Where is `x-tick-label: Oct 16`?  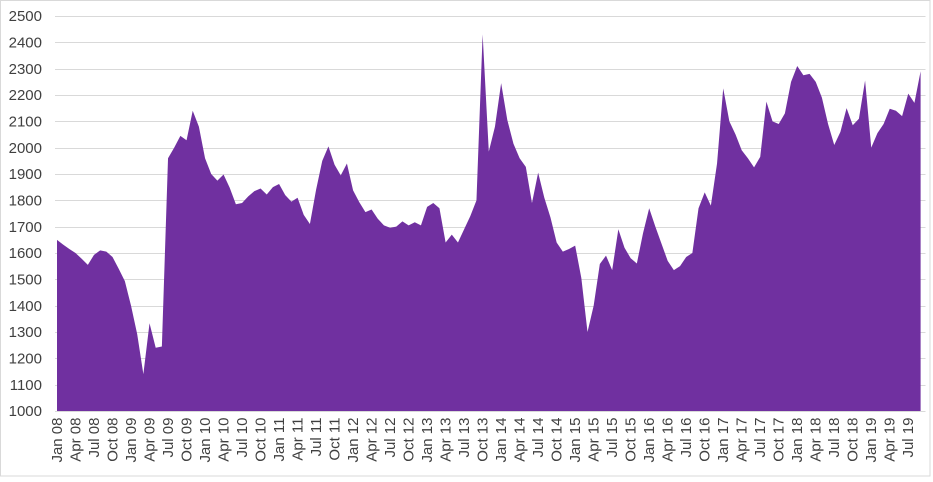 x-tick-label: Oct 16 is located at coordinates (705, 440).